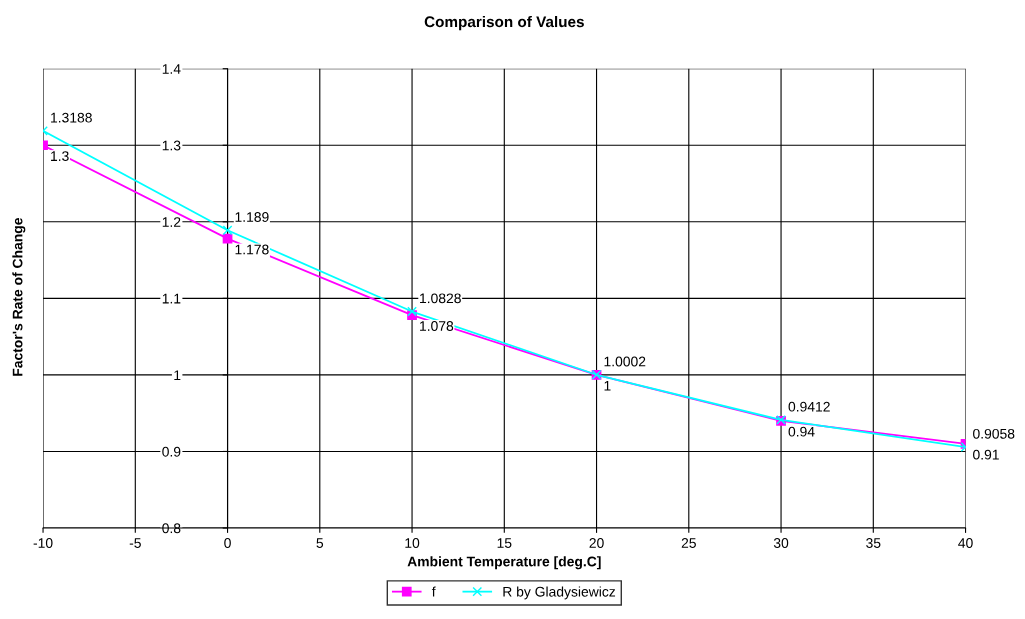 This screenshot has width=1025, height=619. What do you see at coordinates (177, 375) in the screenshot?
I see `y-tick-label: 1` at bounding box center [177, 375].